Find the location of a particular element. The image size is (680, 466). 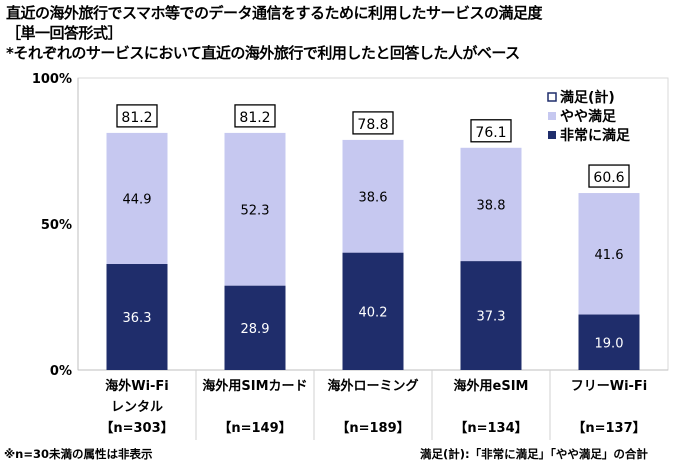

data-label: 41.6 is located at coordinates (609, 255).